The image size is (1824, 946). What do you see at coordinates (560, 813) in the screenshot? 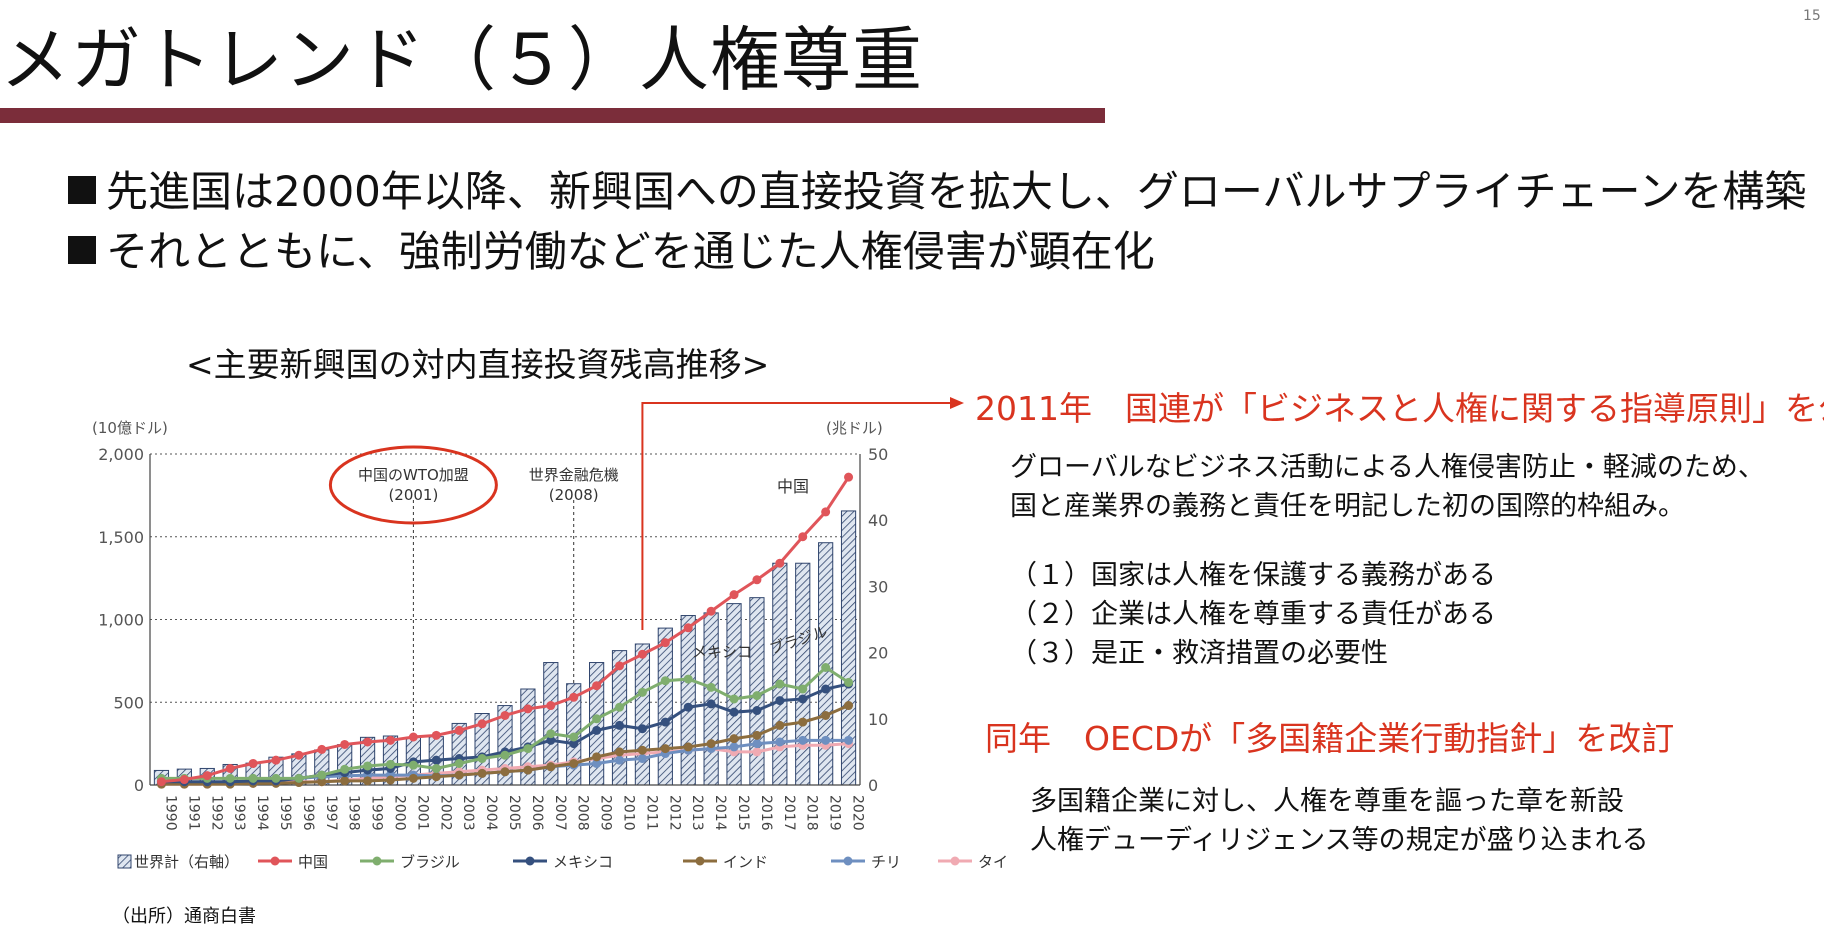
I see `x-tick-label: 2007` at bounding box center [560, 813].